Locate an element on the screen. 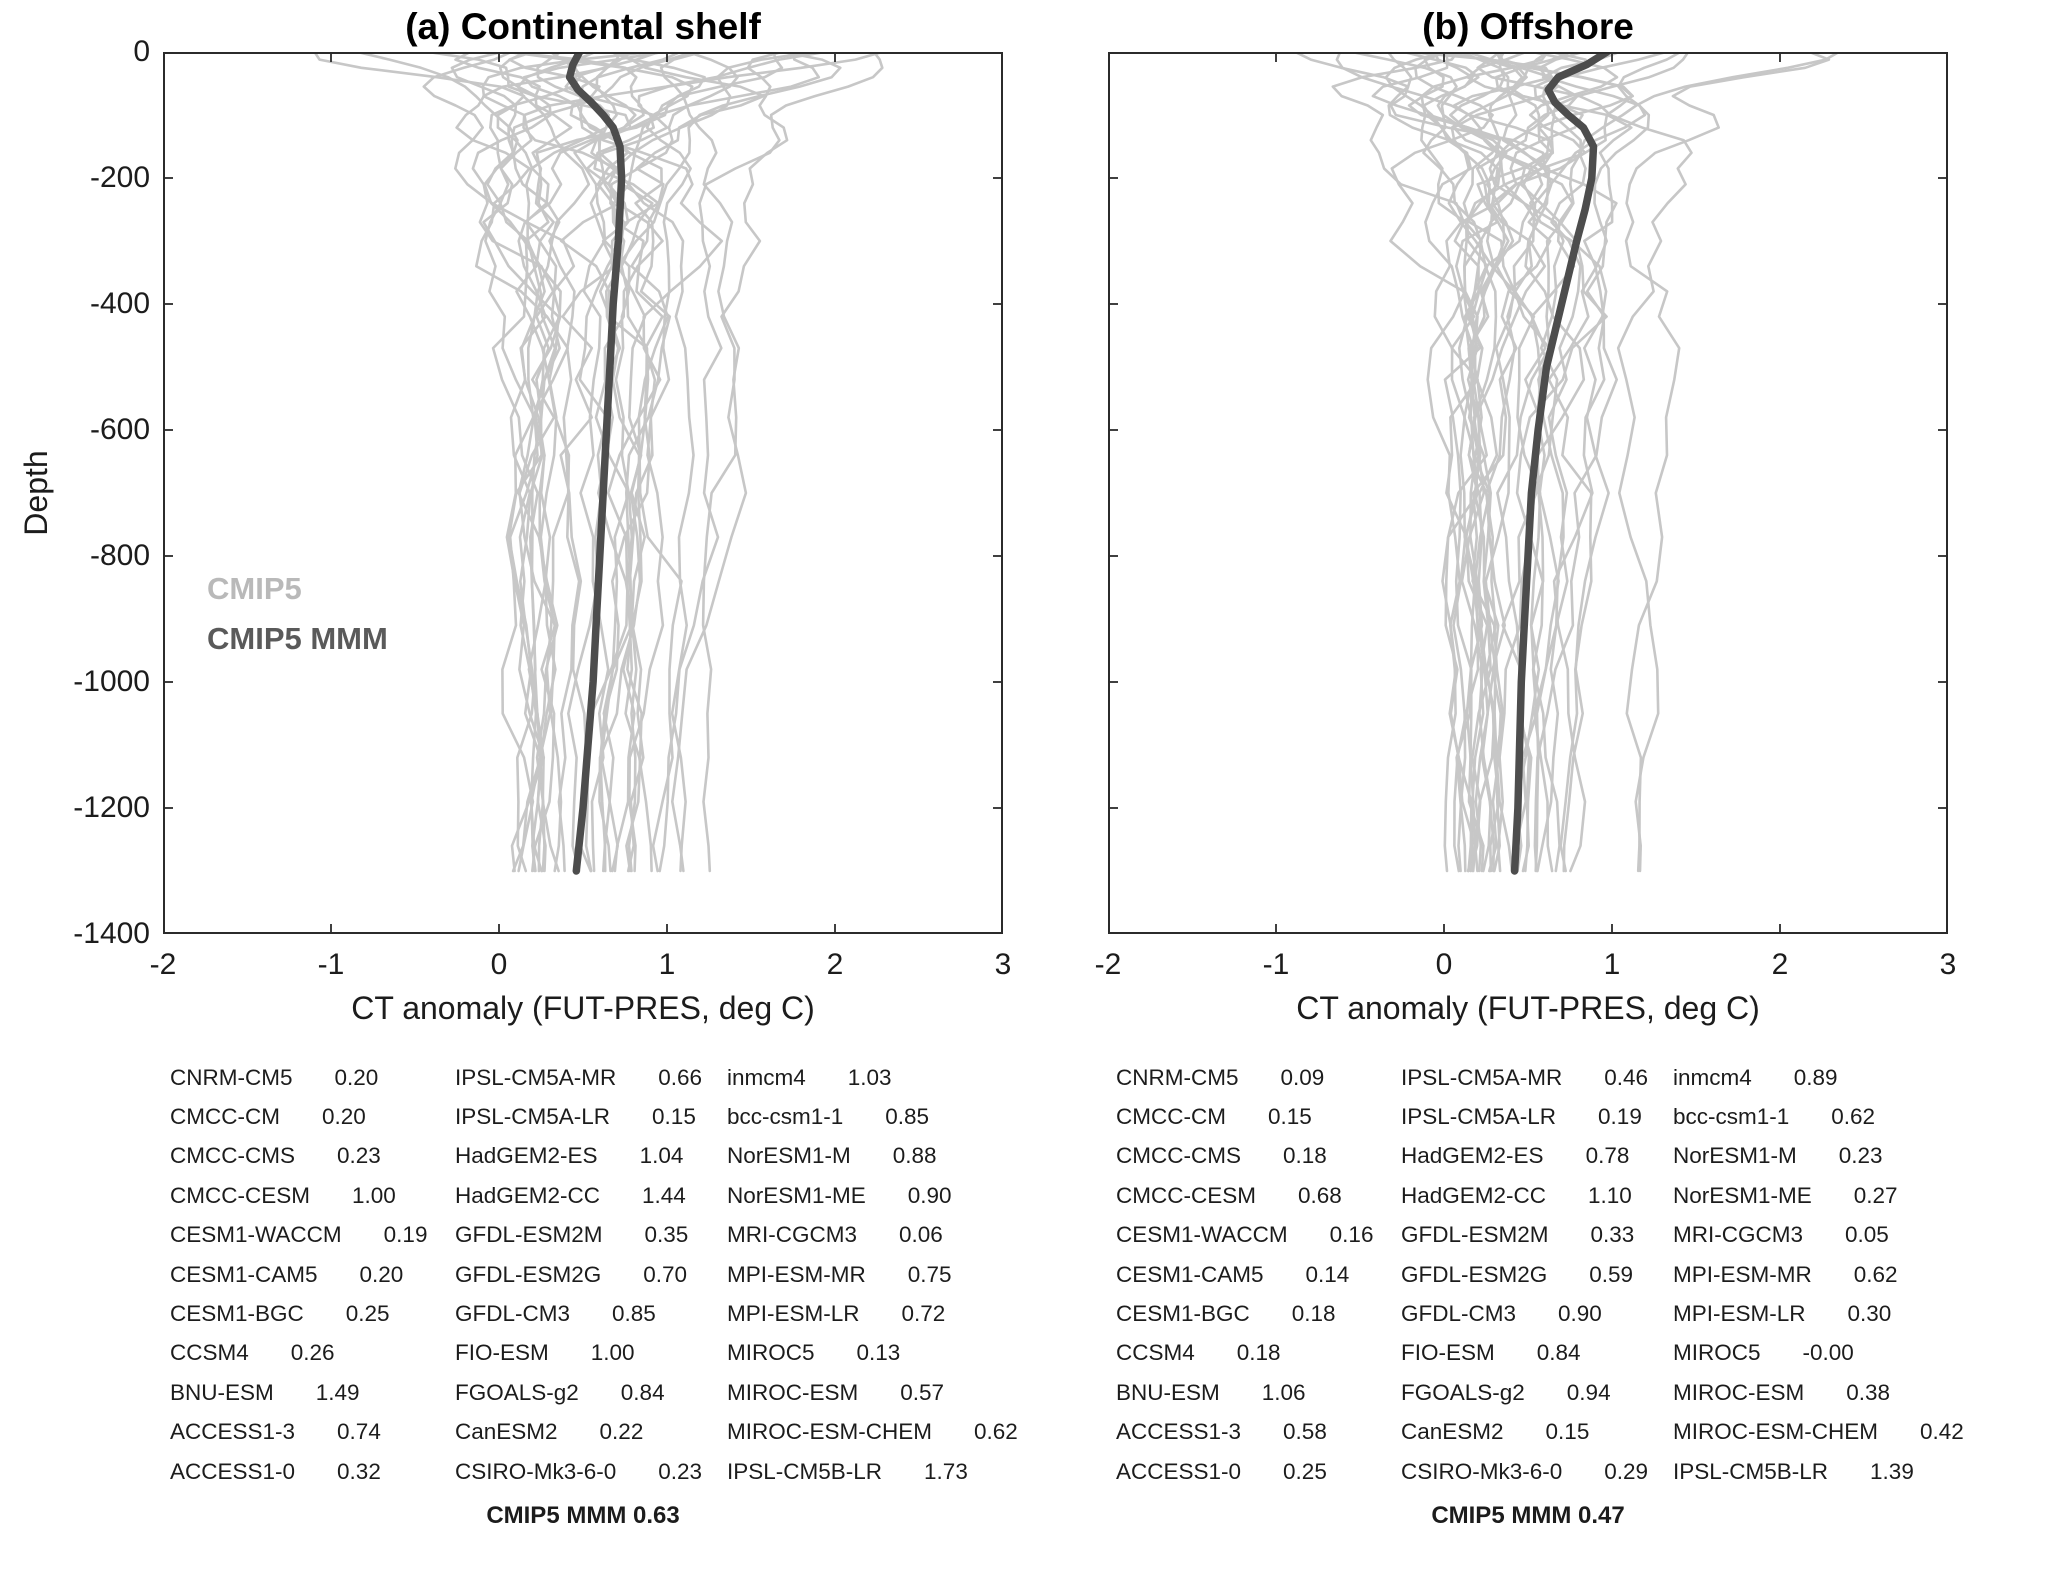  model-value: 0.05 is located at coordinates (1867, 1235).